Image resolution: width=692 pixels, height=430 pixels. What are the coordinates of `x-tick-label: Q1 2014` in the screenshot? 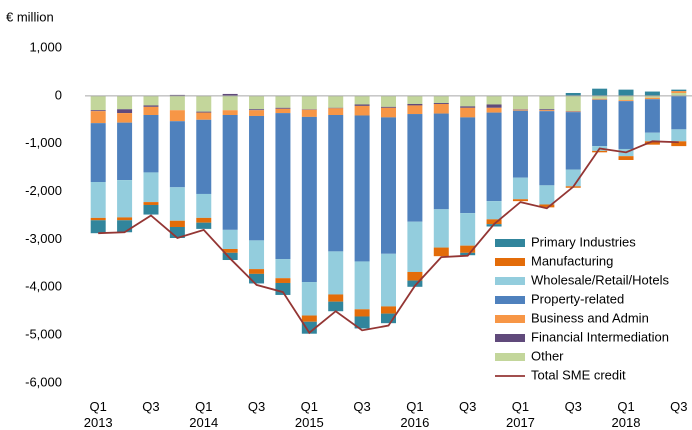 It's located at (203, 414).